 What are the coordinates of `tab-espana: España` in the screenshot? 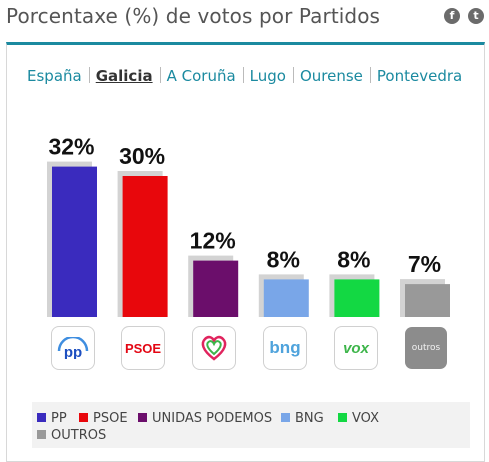 It's located at (54, 76).